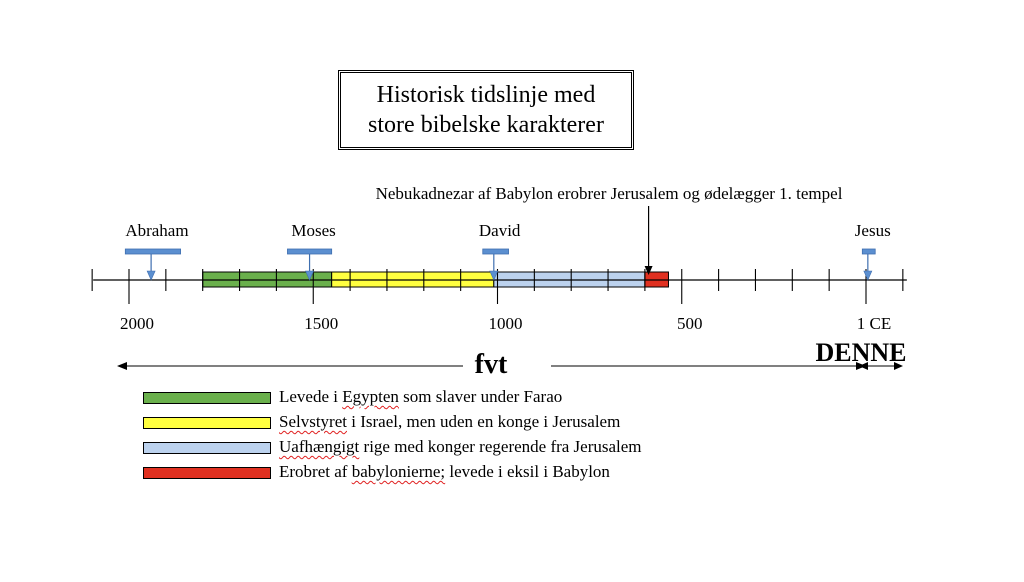 Image resolution: width=1024 pixels, height=582 pixels. I want to click on legend-swatch-green, so click(207, 398).